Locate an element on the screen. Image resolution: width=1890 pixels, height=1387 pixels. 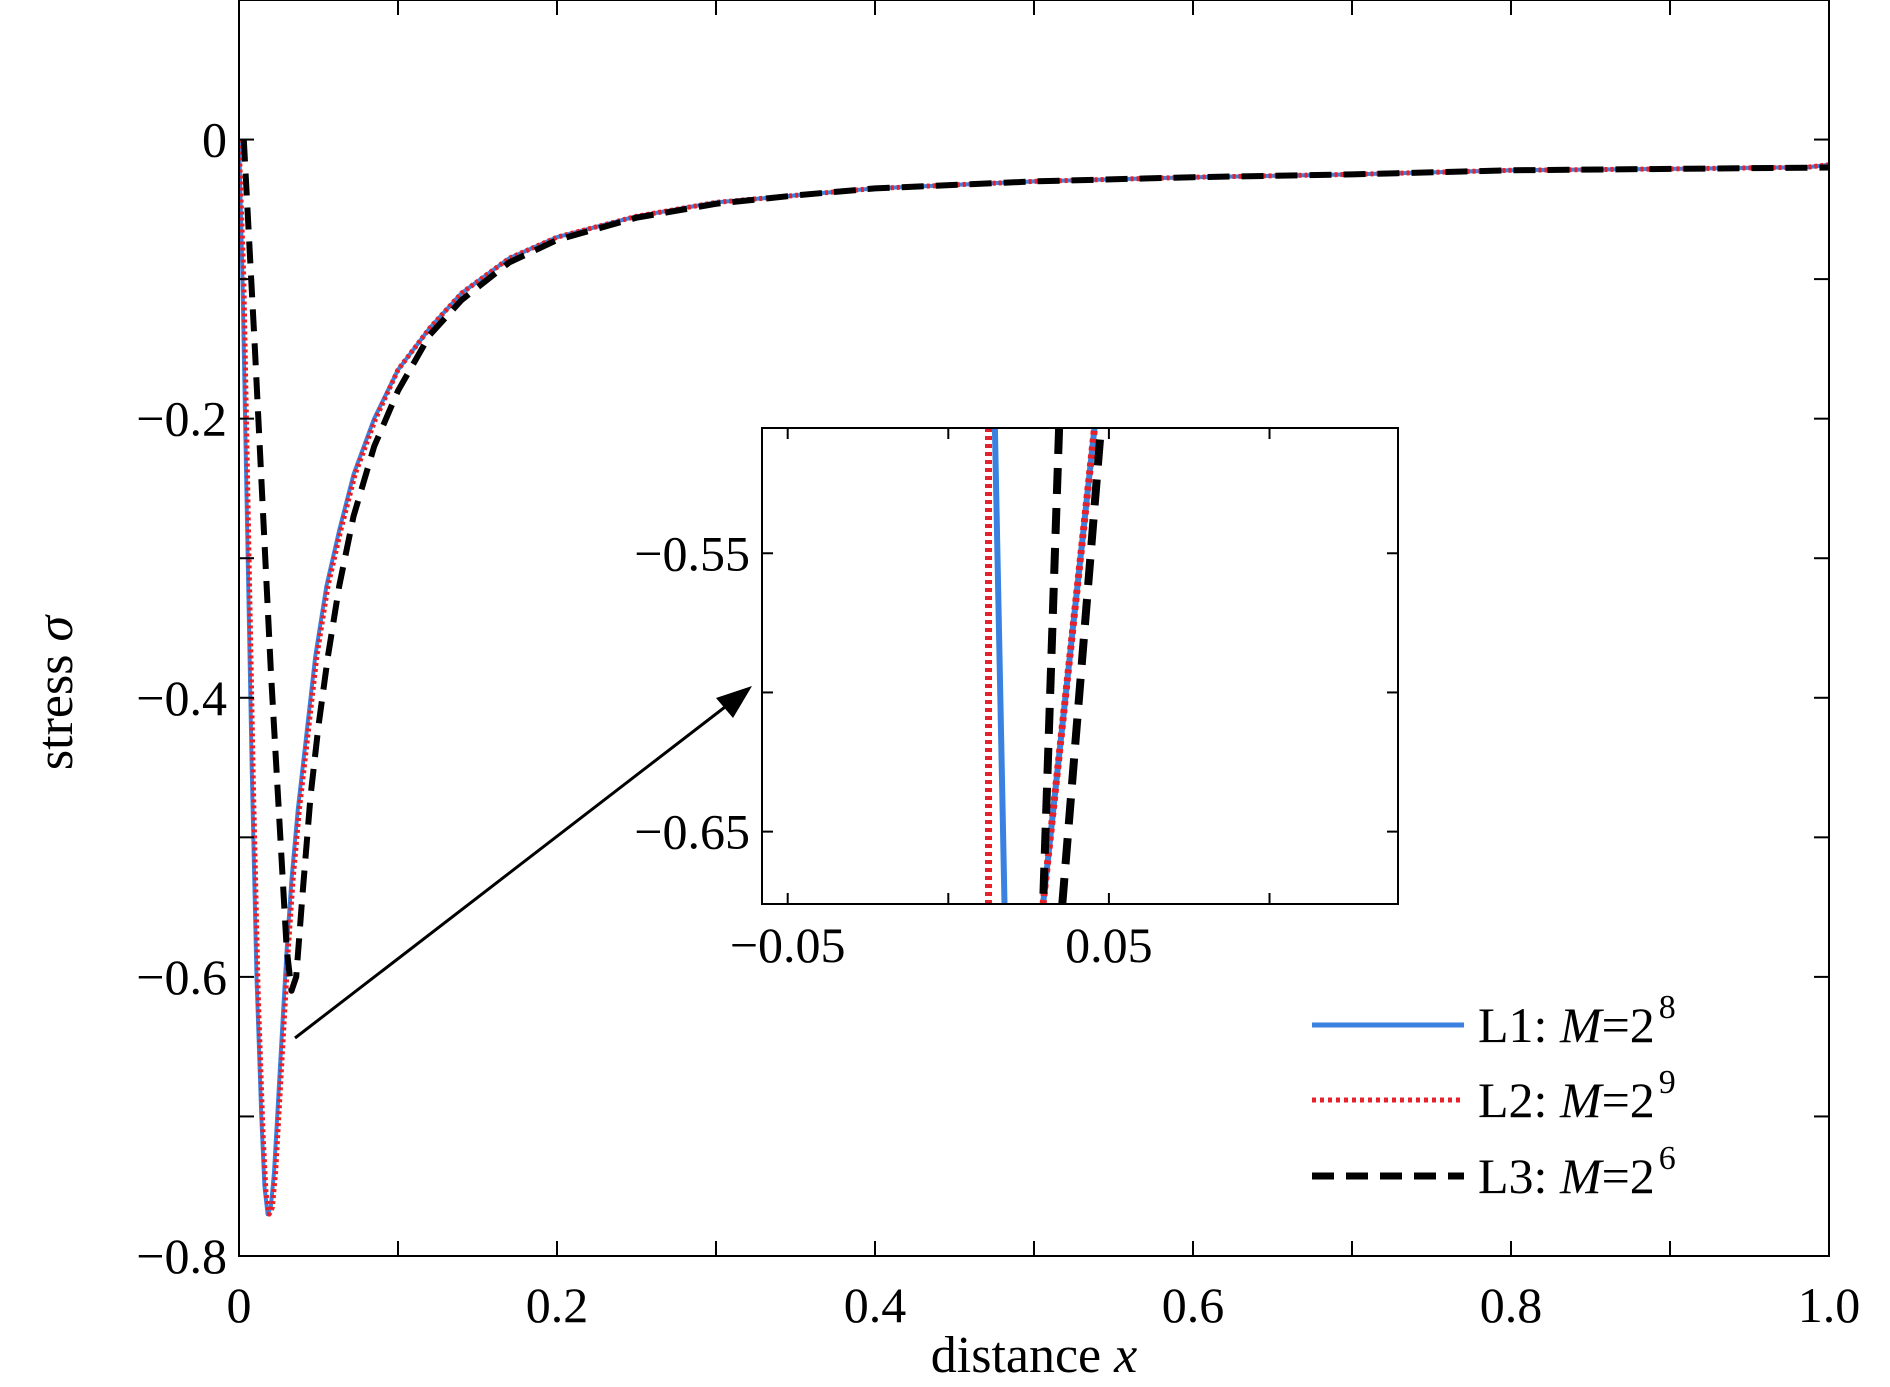
inset-series-l1-left-line is located at coordinates (999, 666).